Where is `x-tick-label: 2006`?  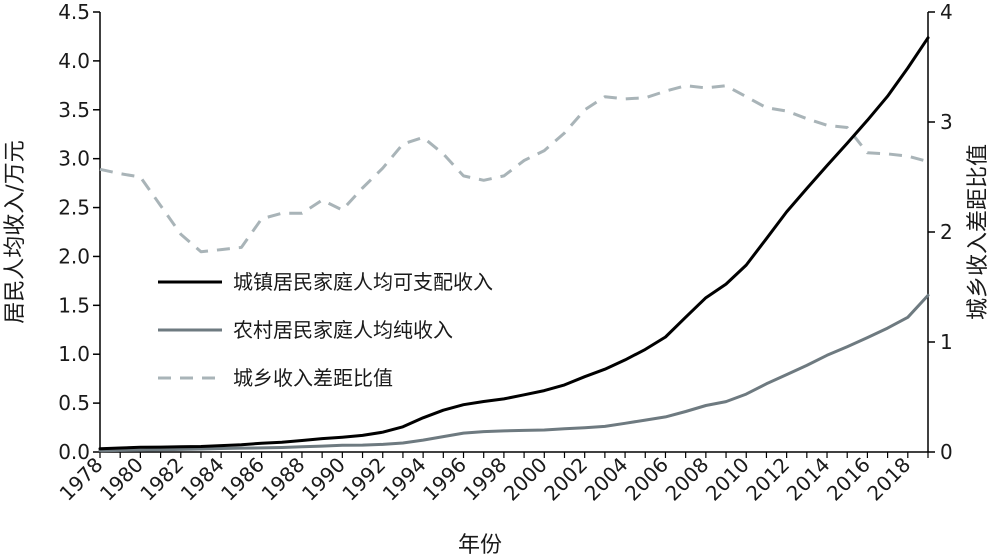
x-tick-label: 2006 is located at coordinates (646, 479).